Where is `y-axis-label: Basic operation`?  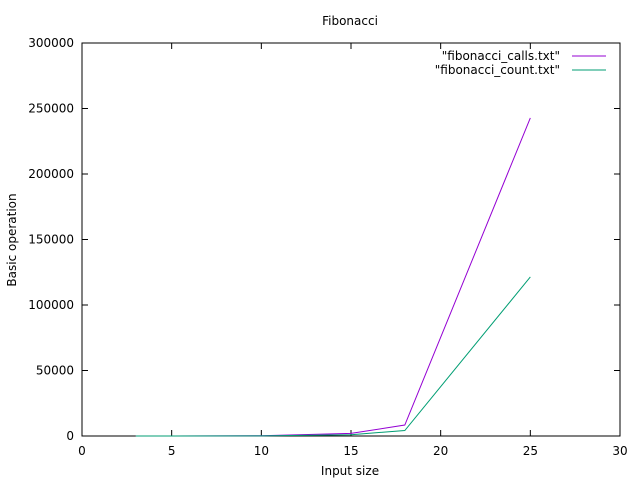
y-axis-label: Basic operation is located at coordinates (12, 239).